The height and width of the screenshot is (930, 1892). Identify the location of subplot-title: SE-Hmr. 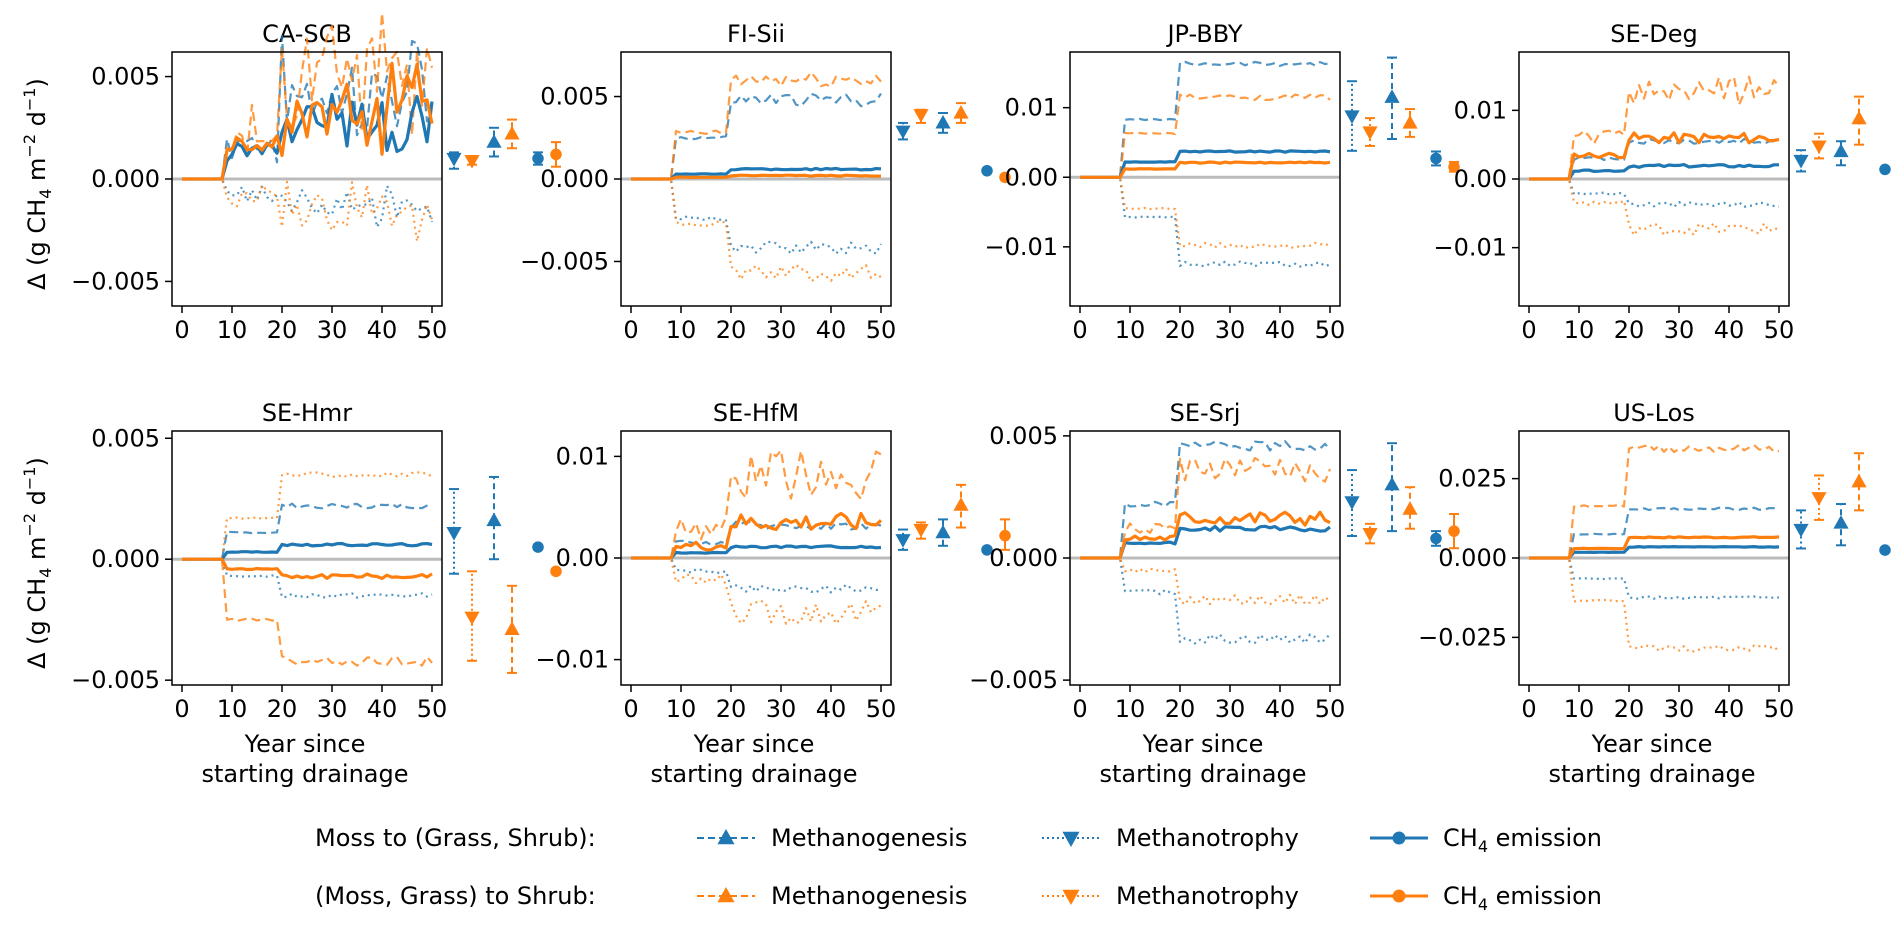
(307, 413).